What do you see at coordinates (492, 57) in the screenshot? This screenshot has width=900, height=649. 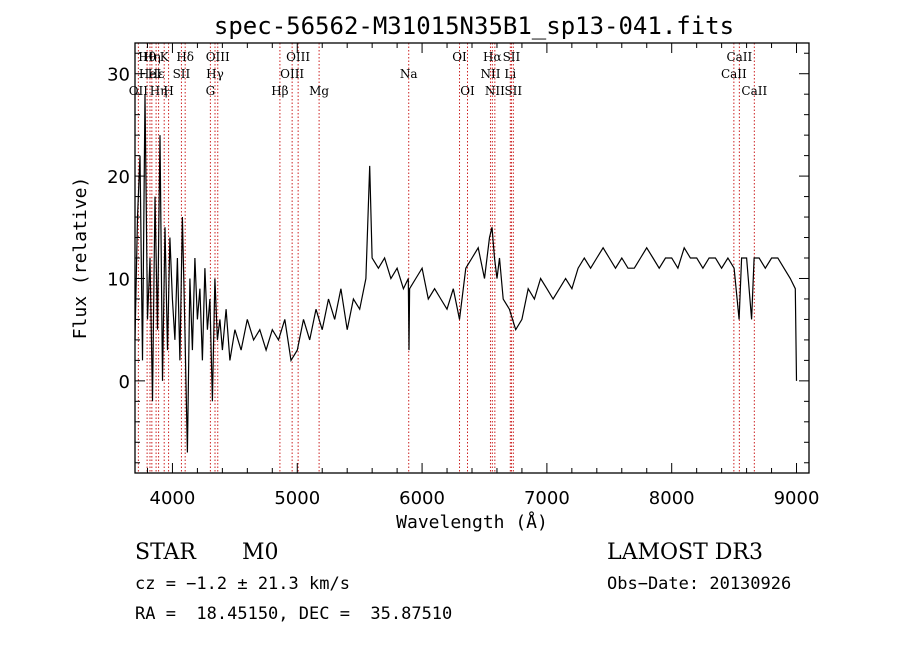 I see `line-label: Hα` at bounding box center [492, 57].